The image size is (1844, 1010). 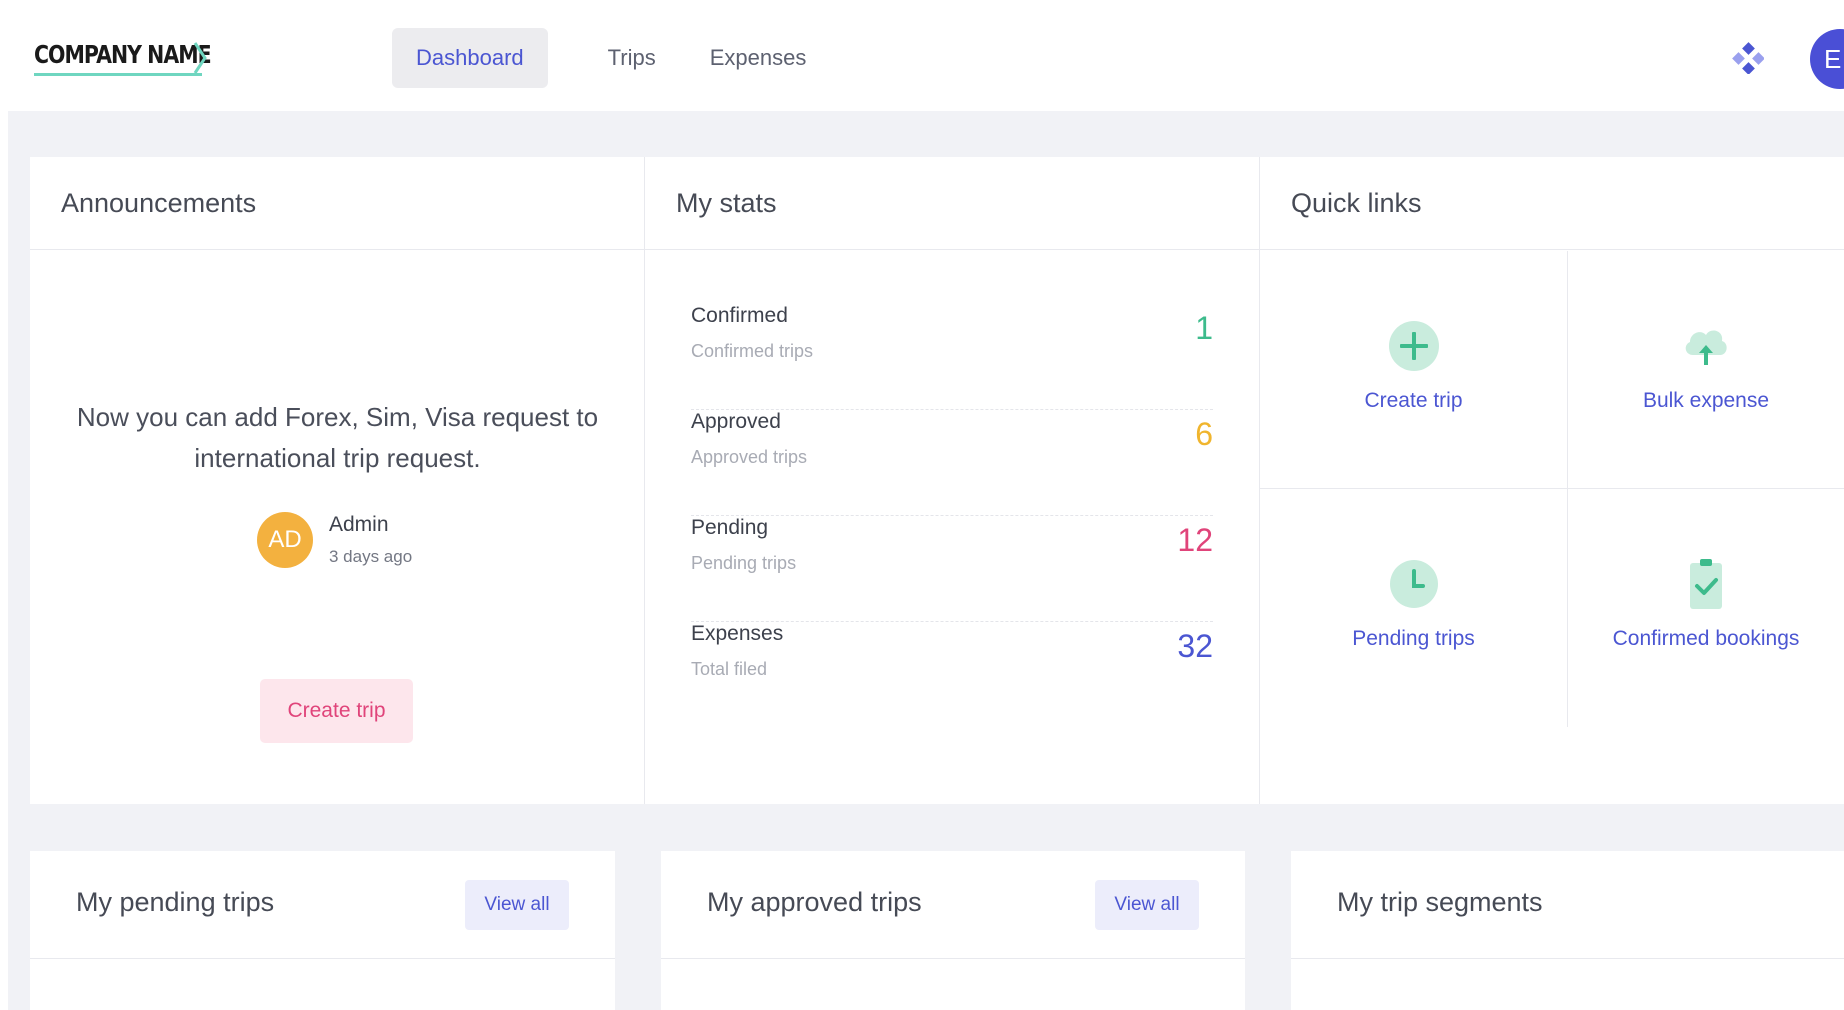 I want to click on announcements-title: Announcements, so click(x=337, y=203).